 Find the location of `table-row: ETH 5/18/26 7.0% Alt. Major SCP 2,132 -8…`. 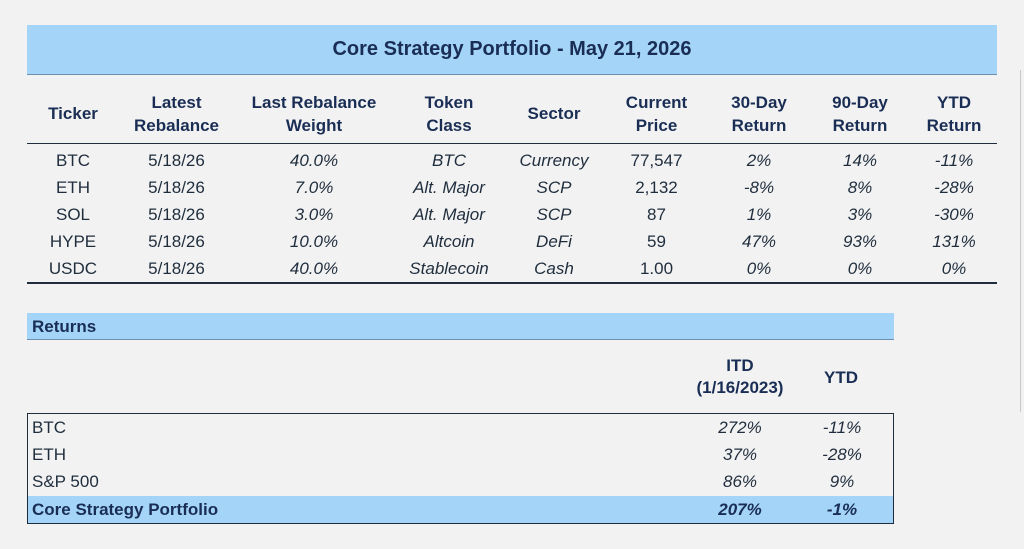

table-row: ETH 5/18/26 7.0% Alt. Major SCP 2,132 -8… is located at coordinates (512, 187).